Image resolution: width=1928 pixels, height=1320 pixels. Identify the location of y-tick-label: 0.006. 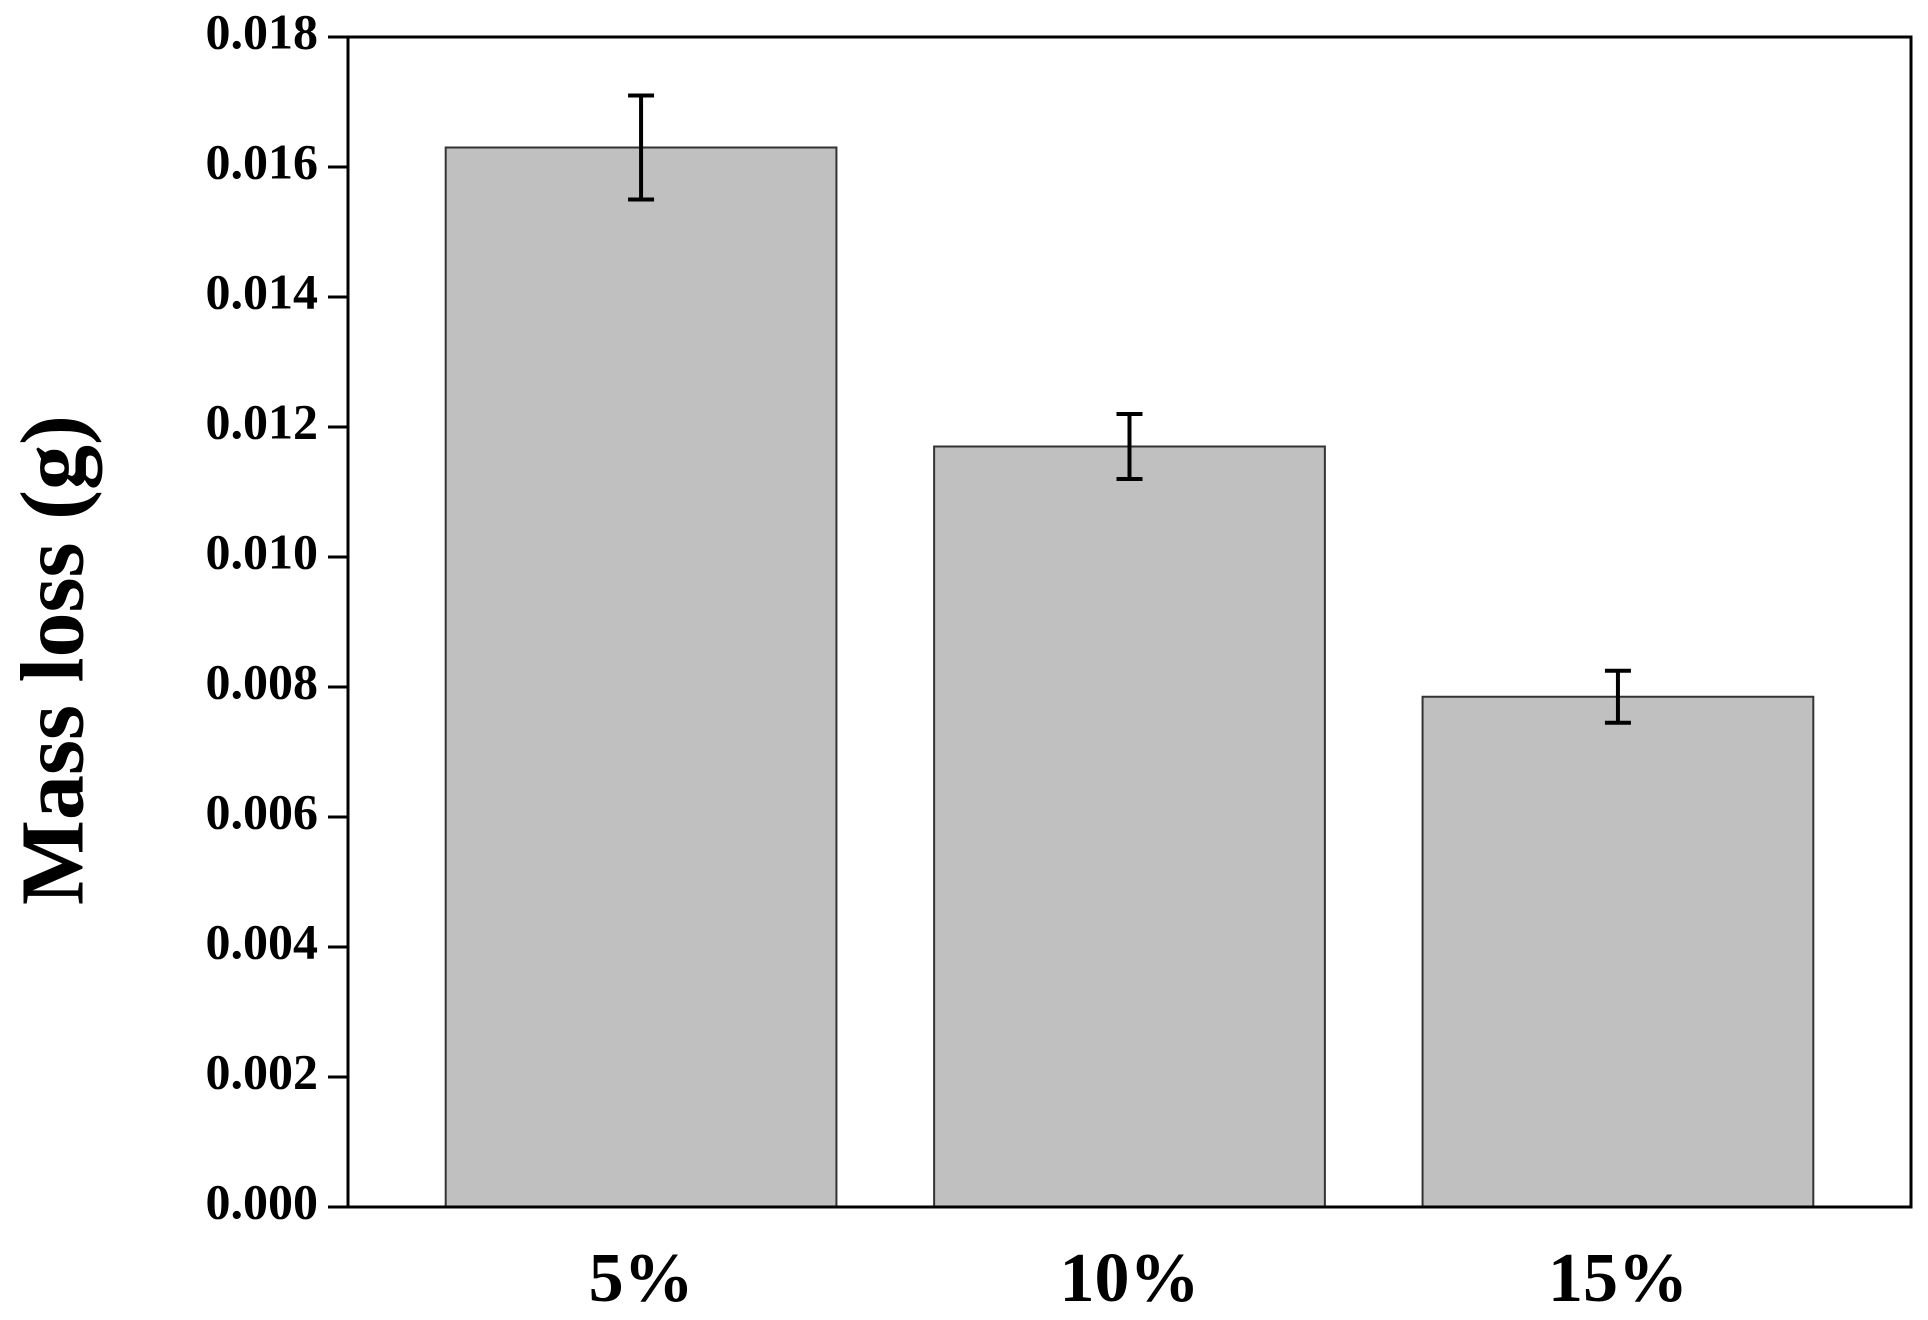
(262, 811).